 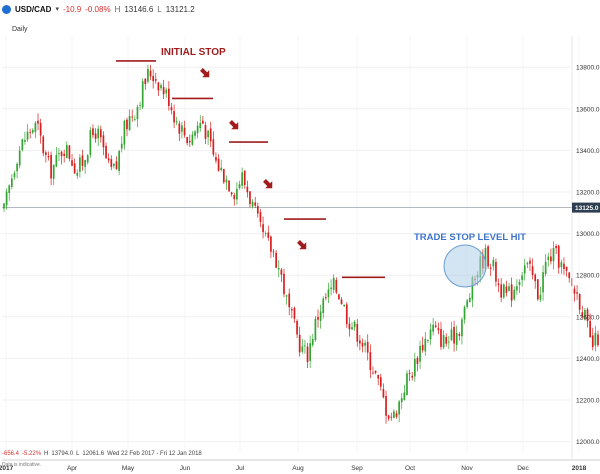 What do you see at coordinates (180, 9) in the screenshot?
I see `low-value: 13121.2` at bounding box center [180, 9].